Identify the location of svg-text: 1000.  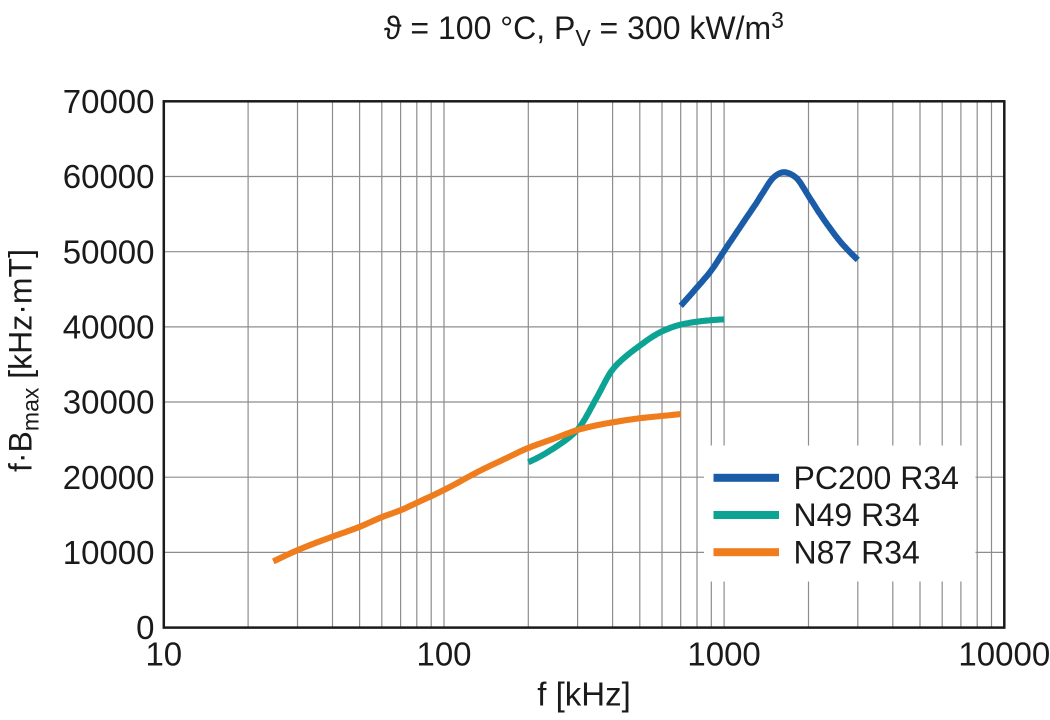
(723, 654).